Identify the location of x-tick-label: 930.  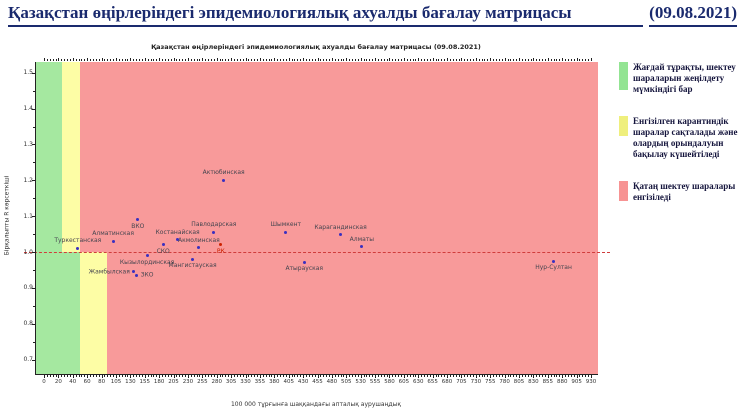
(591, 382).